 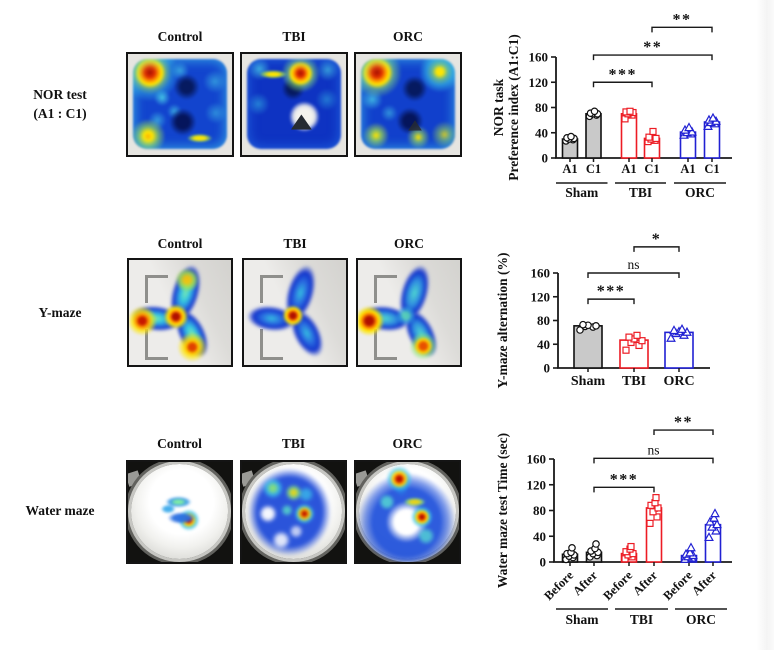 What do you see at coordinates (60, 312) in the screenshot?
I see `row-label-y-maze: Y-maze` at bounding box center [60, 312].